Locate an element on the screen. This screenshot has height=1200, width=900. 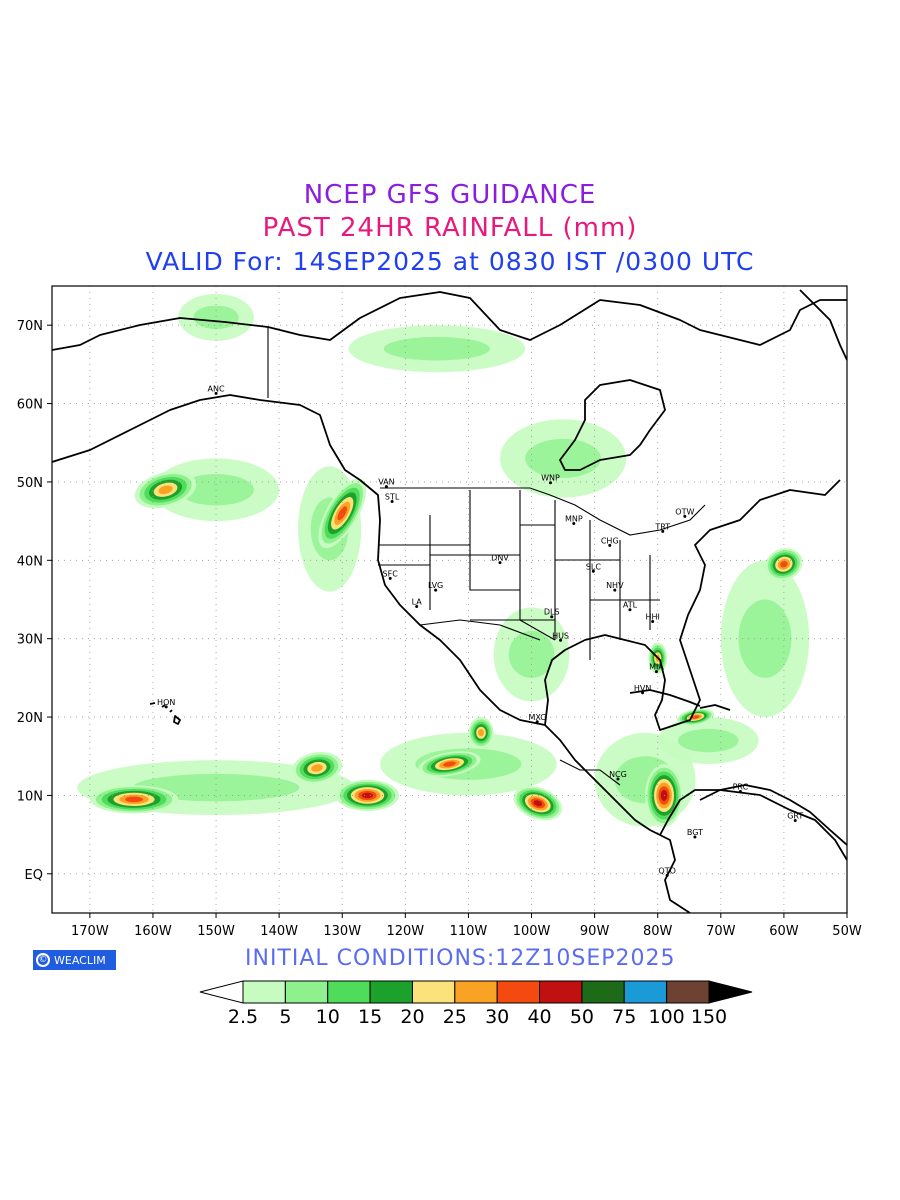
city-label: STL is located at coordinates (392, 497).